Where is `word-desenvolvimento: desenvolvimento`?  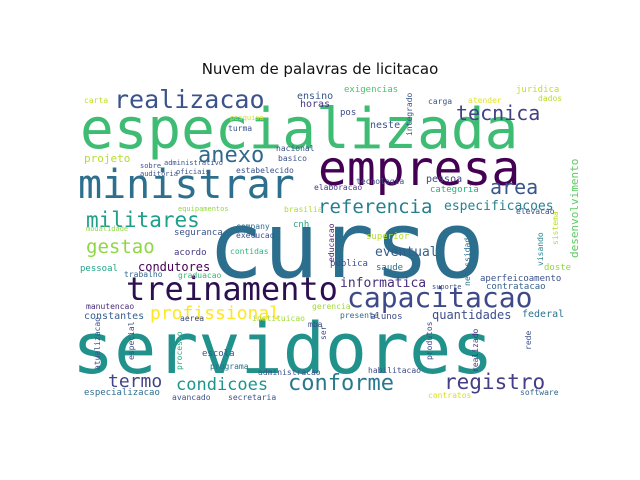
word-desenvolvimento: desenvolvimento is located at coordinates (574, 208).